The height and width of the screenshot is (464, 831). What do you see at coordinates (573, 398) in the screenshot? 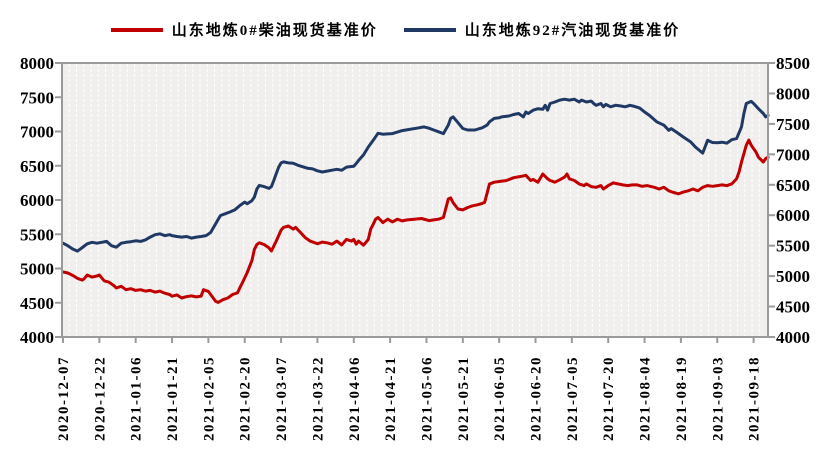
I see `x-axis-date-label: 2021-07-05` at bounding box center [573, 398].